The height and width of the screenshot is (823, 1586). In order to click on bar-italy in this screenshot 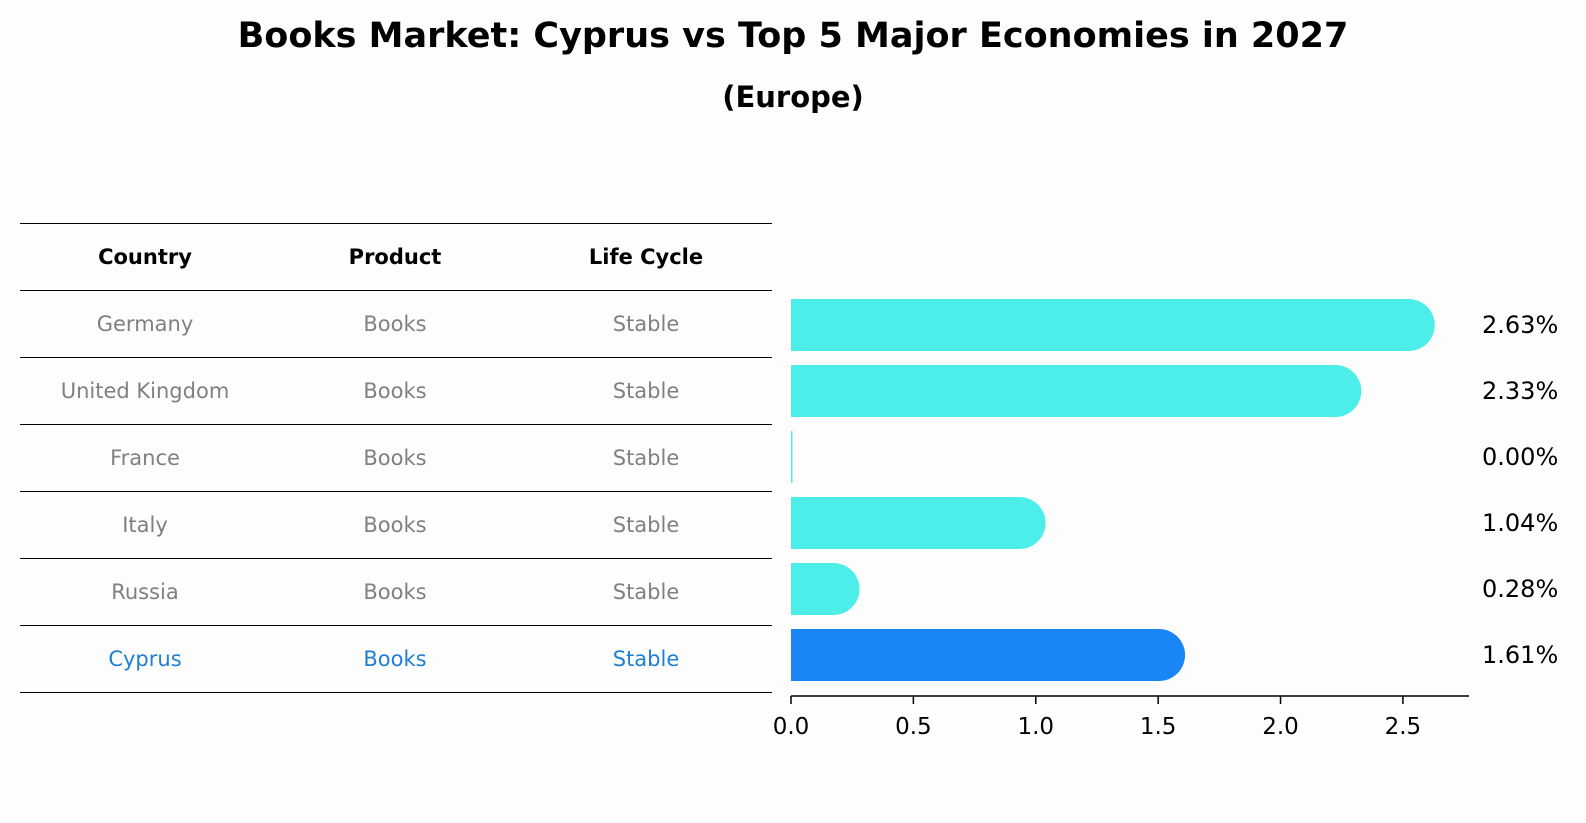, I will do `click(918, 523)`.